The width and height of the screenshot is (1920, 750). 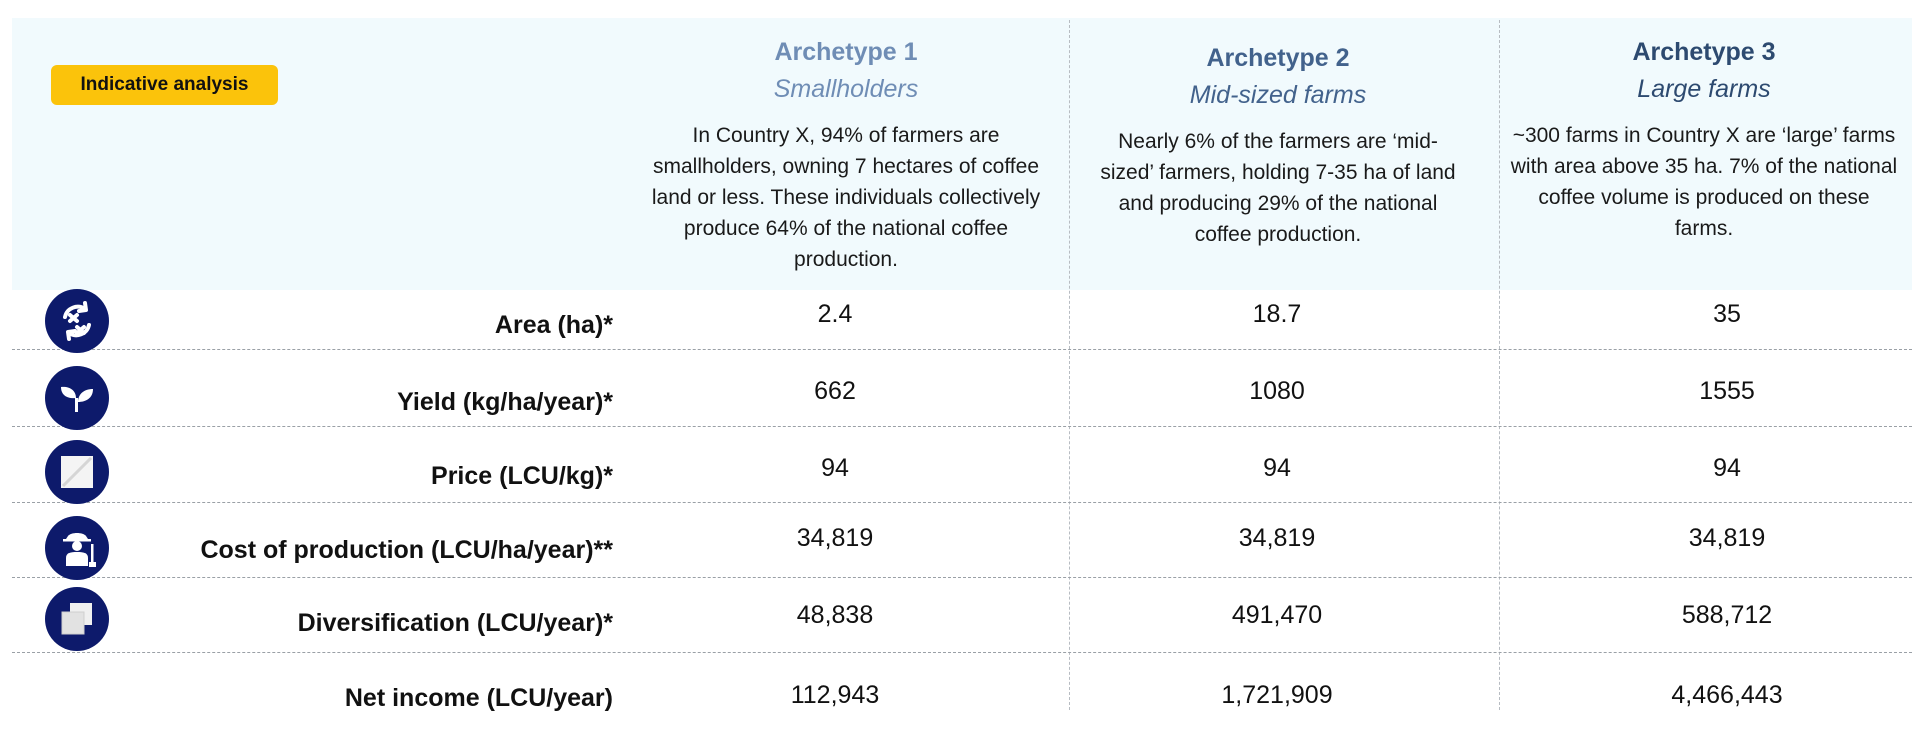 I want to click on archetype-3-subtitle: Large farms, so click(x=1704, y=89).